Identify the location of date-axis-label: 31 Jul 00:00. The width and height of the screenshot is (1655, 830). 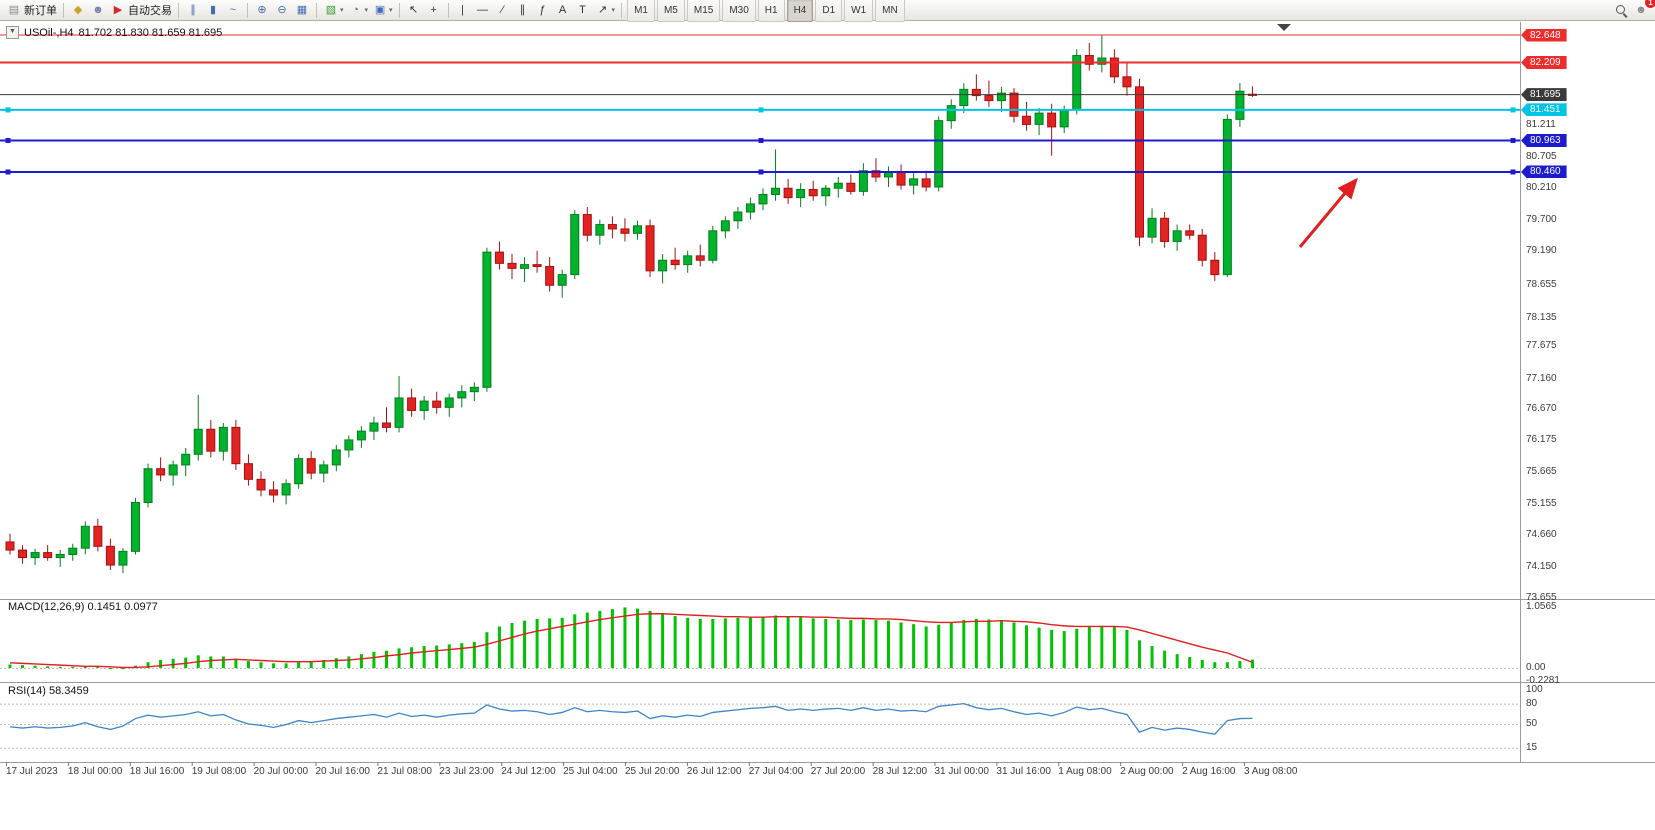
(962, 771).